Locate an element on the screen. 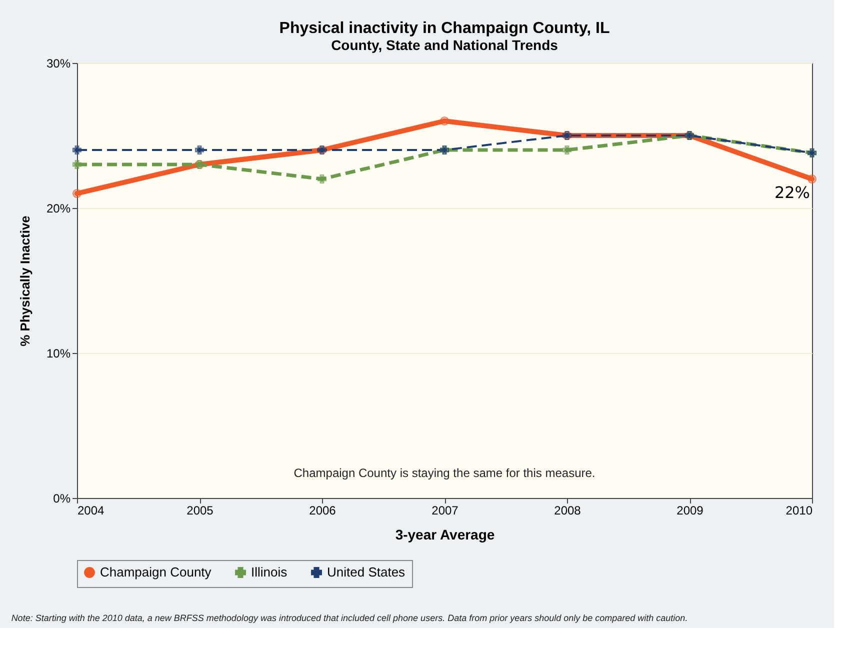 The height and width of the screenshot is (650, 861). x-tick-label: 2009 is located at coordinates (690, 511).